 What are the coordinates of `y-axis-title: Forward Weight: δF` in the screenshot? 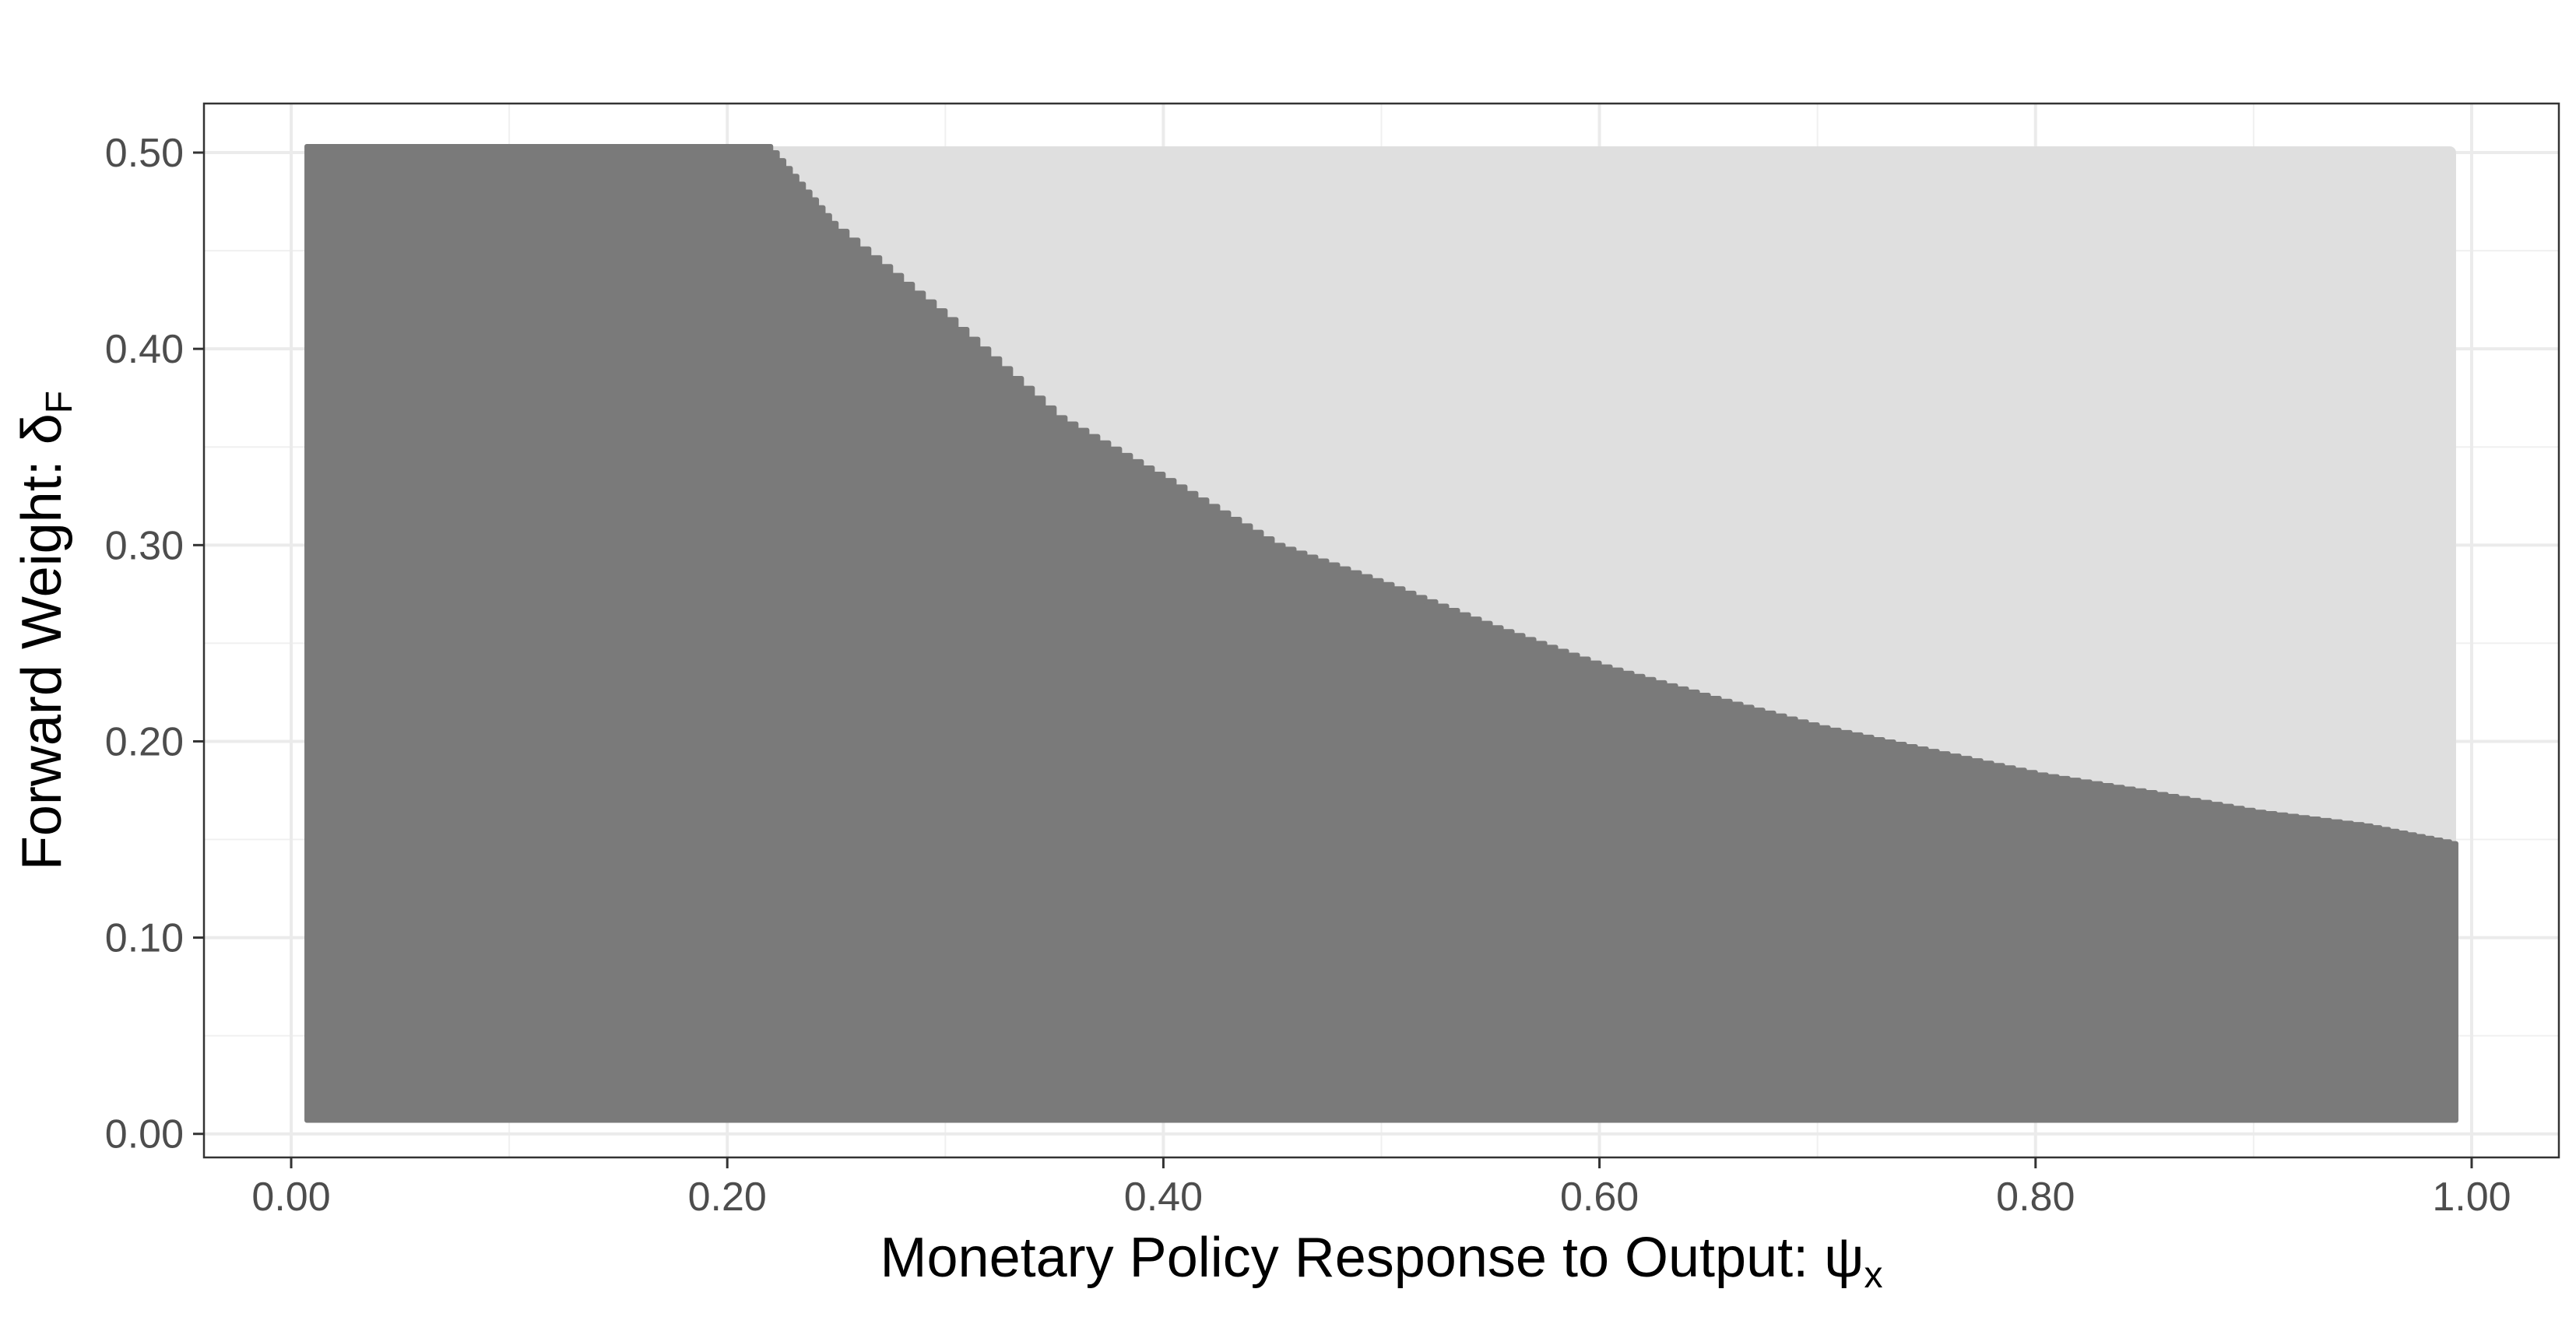 It's located at (46, 630).